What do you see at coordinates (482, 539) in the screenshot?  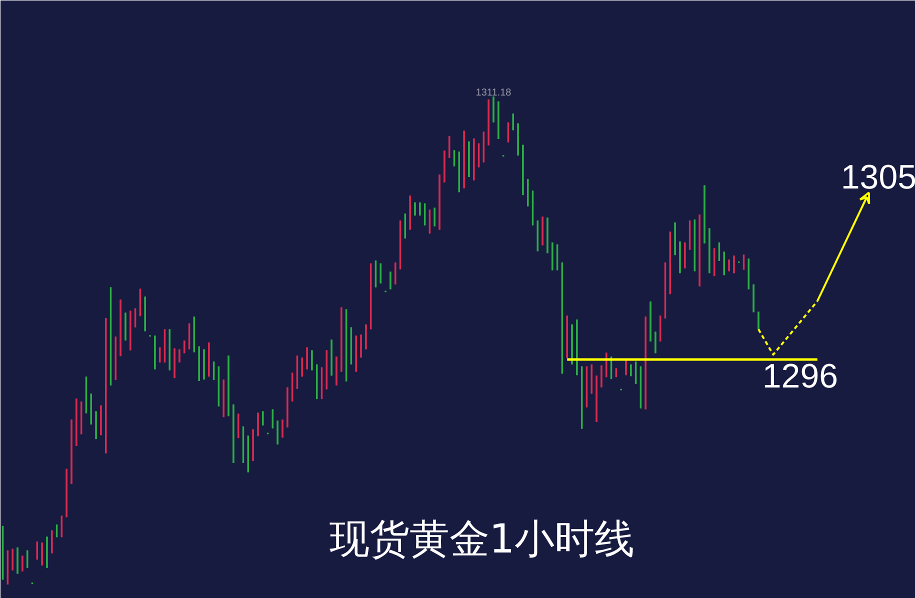 I see `text: 现货黄金1小时线` at bounding box center [482, 539].